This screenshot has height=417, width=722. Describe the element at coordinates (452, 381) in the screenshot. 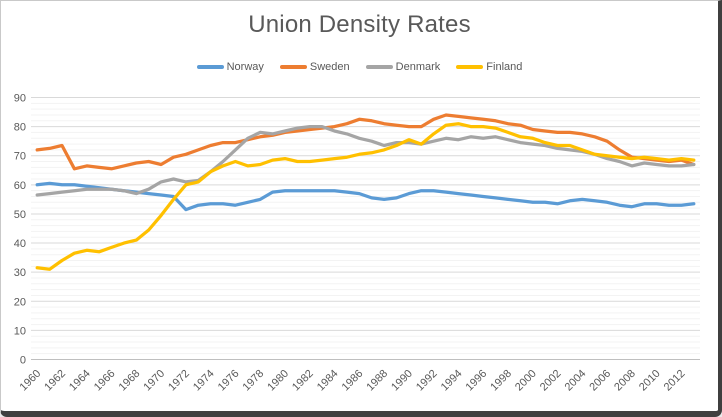

I see `x-axis-tick-label: 1994` at that location.